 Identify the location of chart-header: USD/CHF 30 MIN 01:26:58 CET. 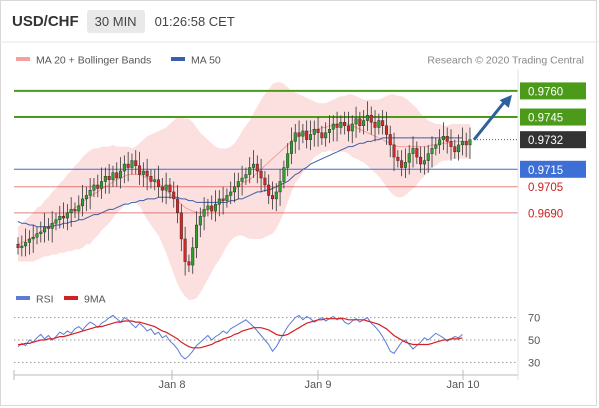
(120, 21).